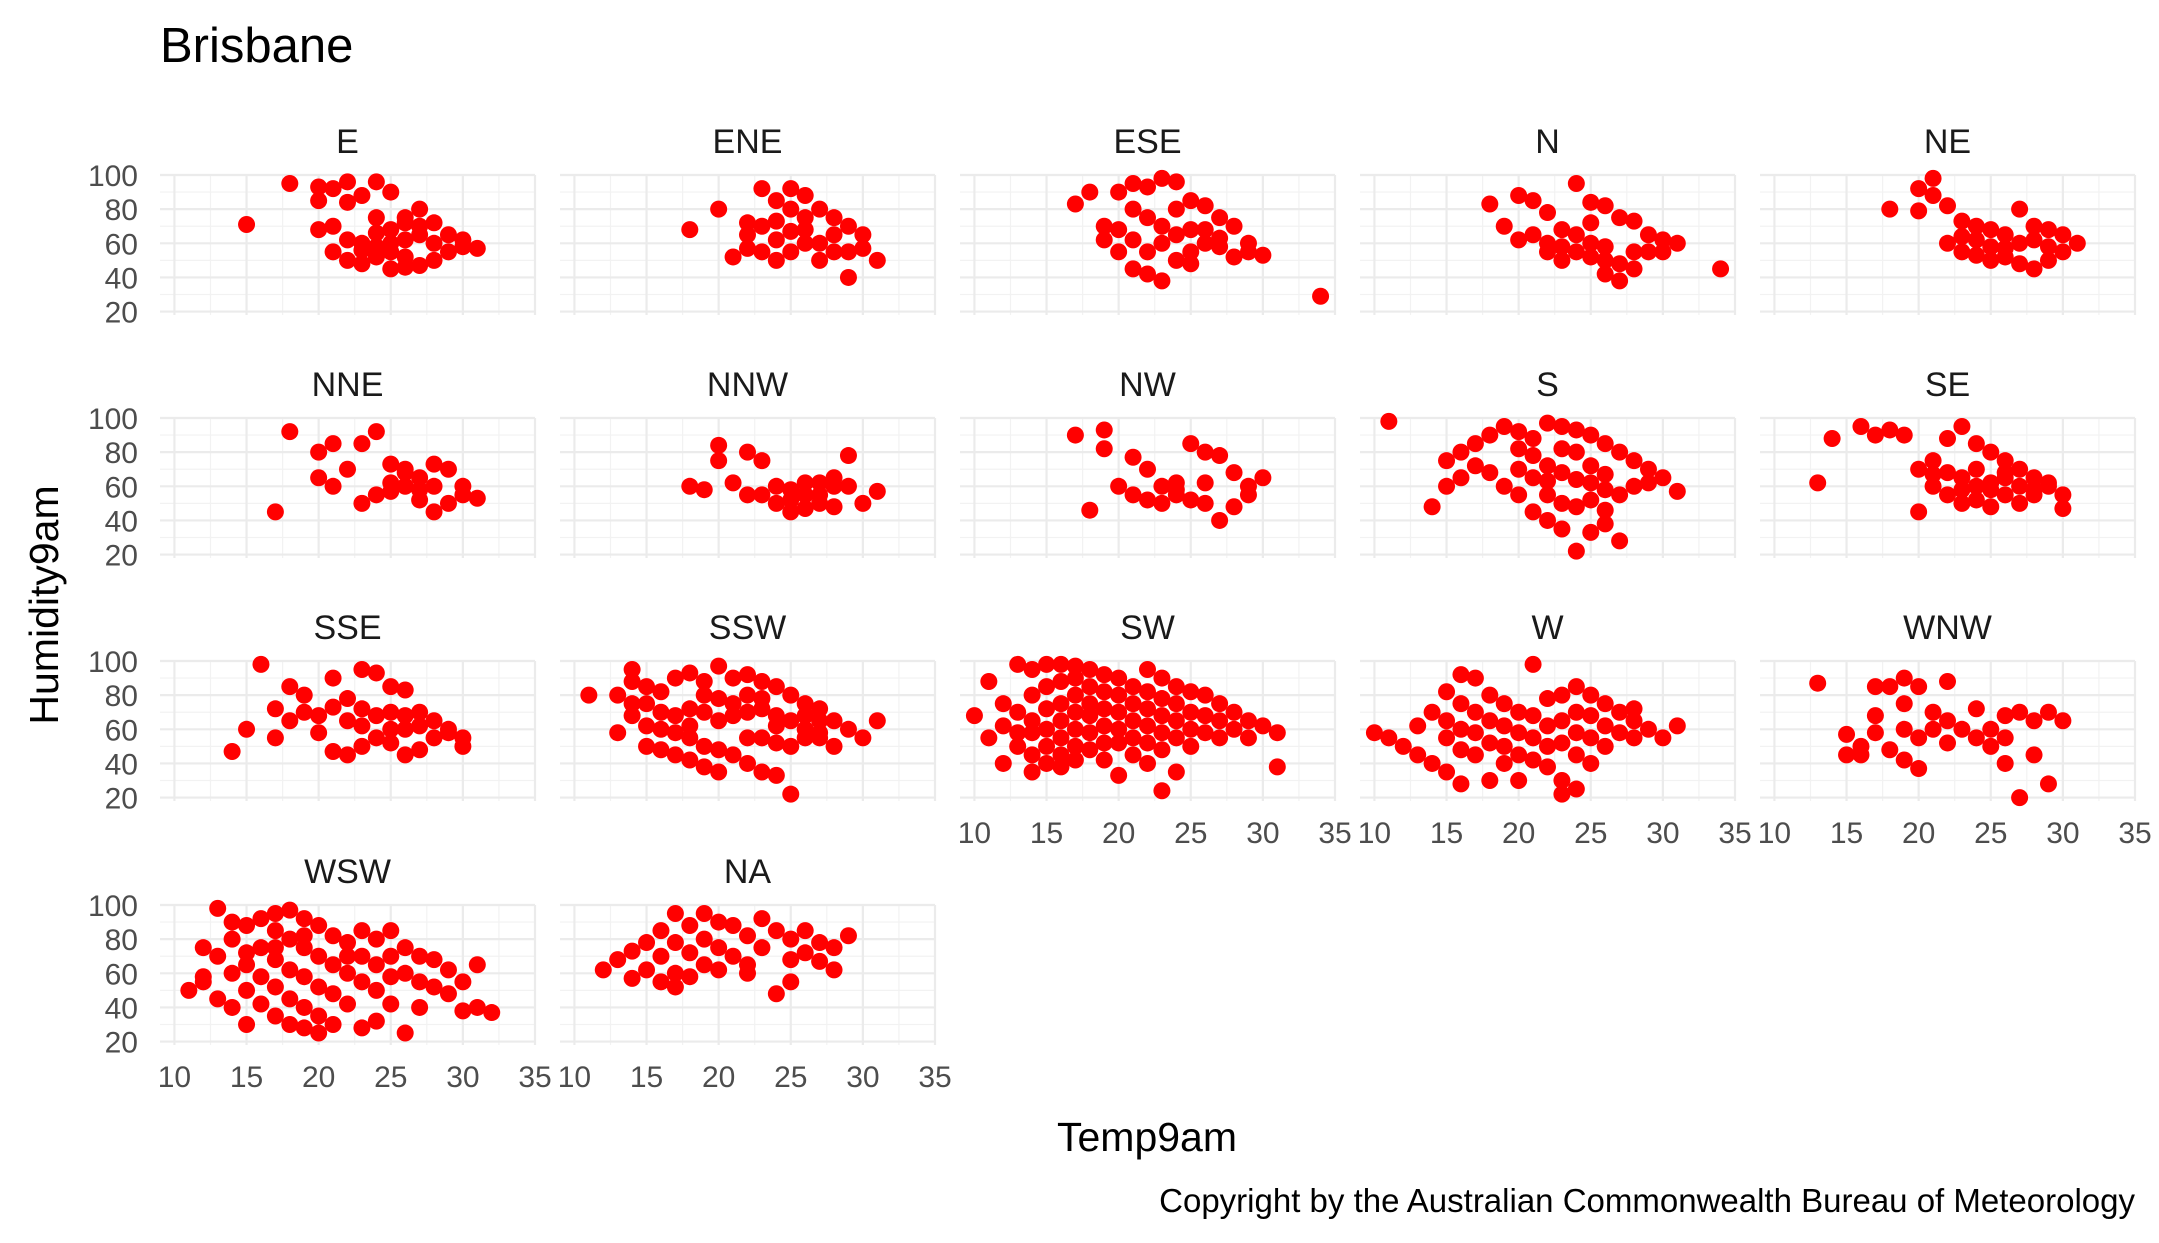 The width and height of the screenshot is (2159, 1243). What do you see at coordinates (1334, 833) in the screenshot?
I see `x-tick-label: 35` at bounding box center [1334, 833].